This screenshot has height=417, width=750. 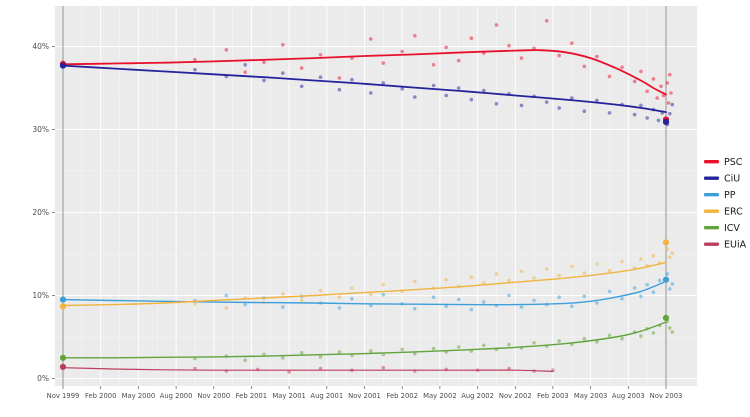 I want to click on trend-line-PP, so click(x=364, y=293).